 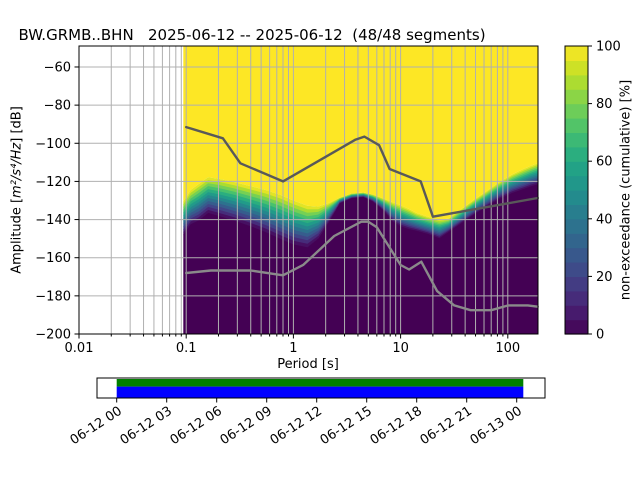 I want to click on timeline-tick-label: 06-12 18, so click(x=396, y=426).